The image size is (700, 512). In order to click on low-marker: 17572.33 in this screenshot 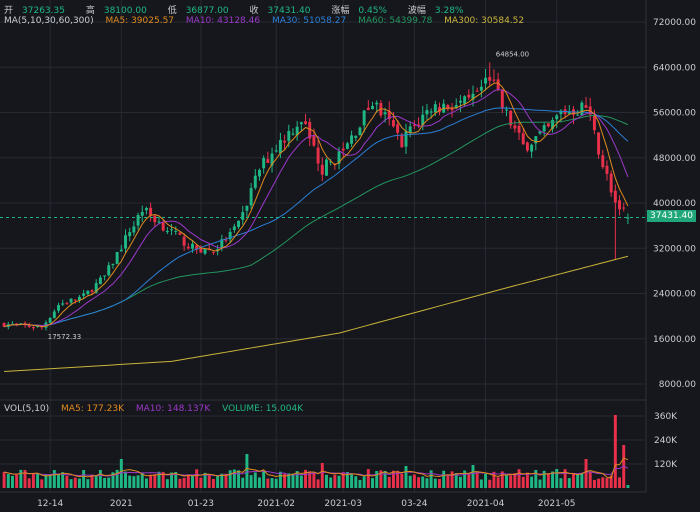, I will do `click(64, 337)`.